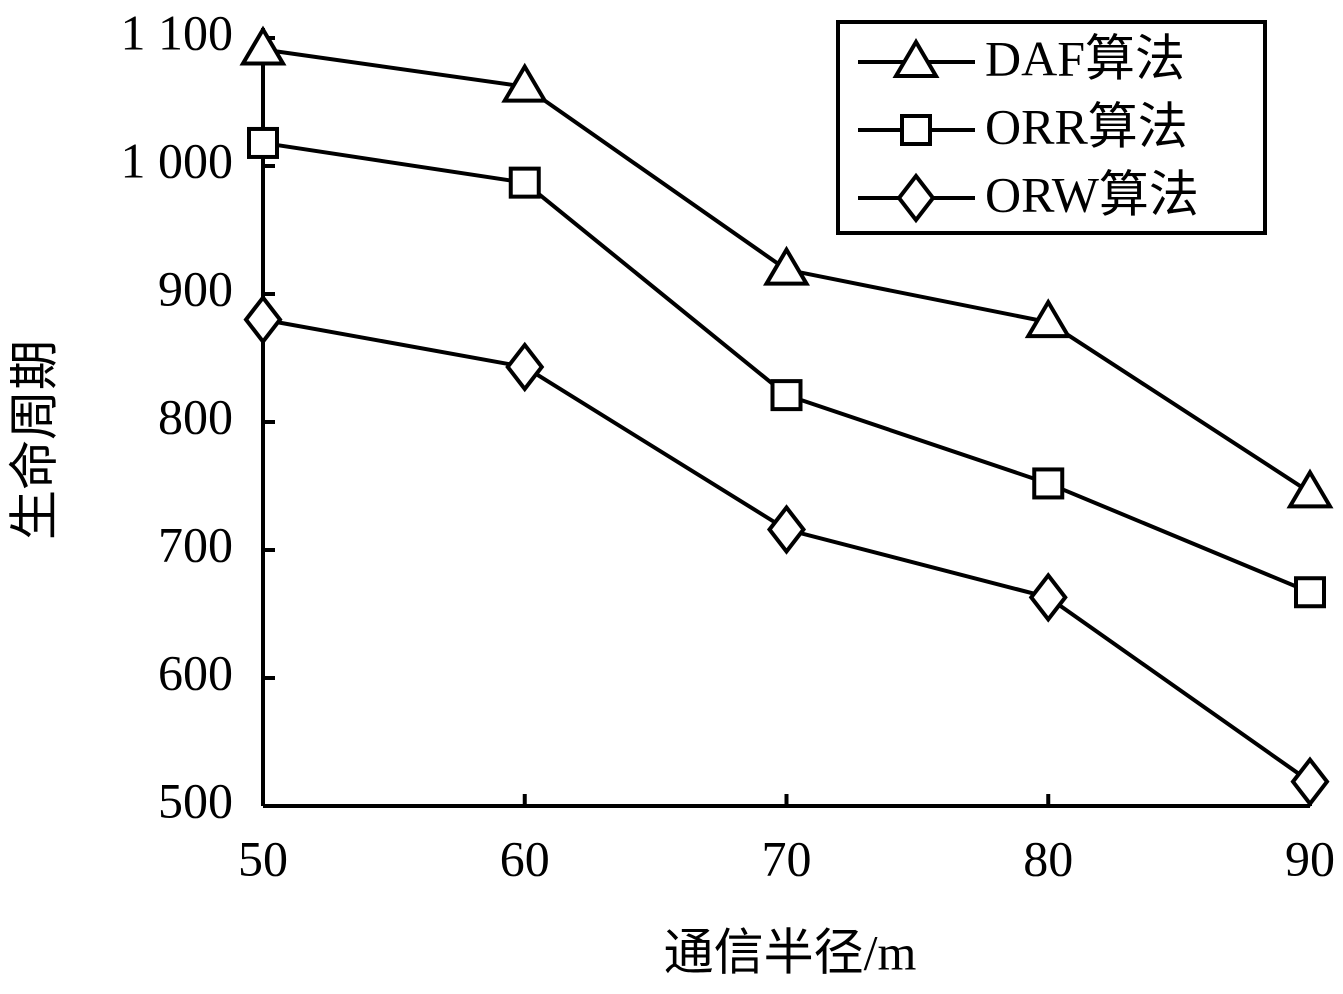  I want to click on x-tick-label: 70, so click(787, 858).